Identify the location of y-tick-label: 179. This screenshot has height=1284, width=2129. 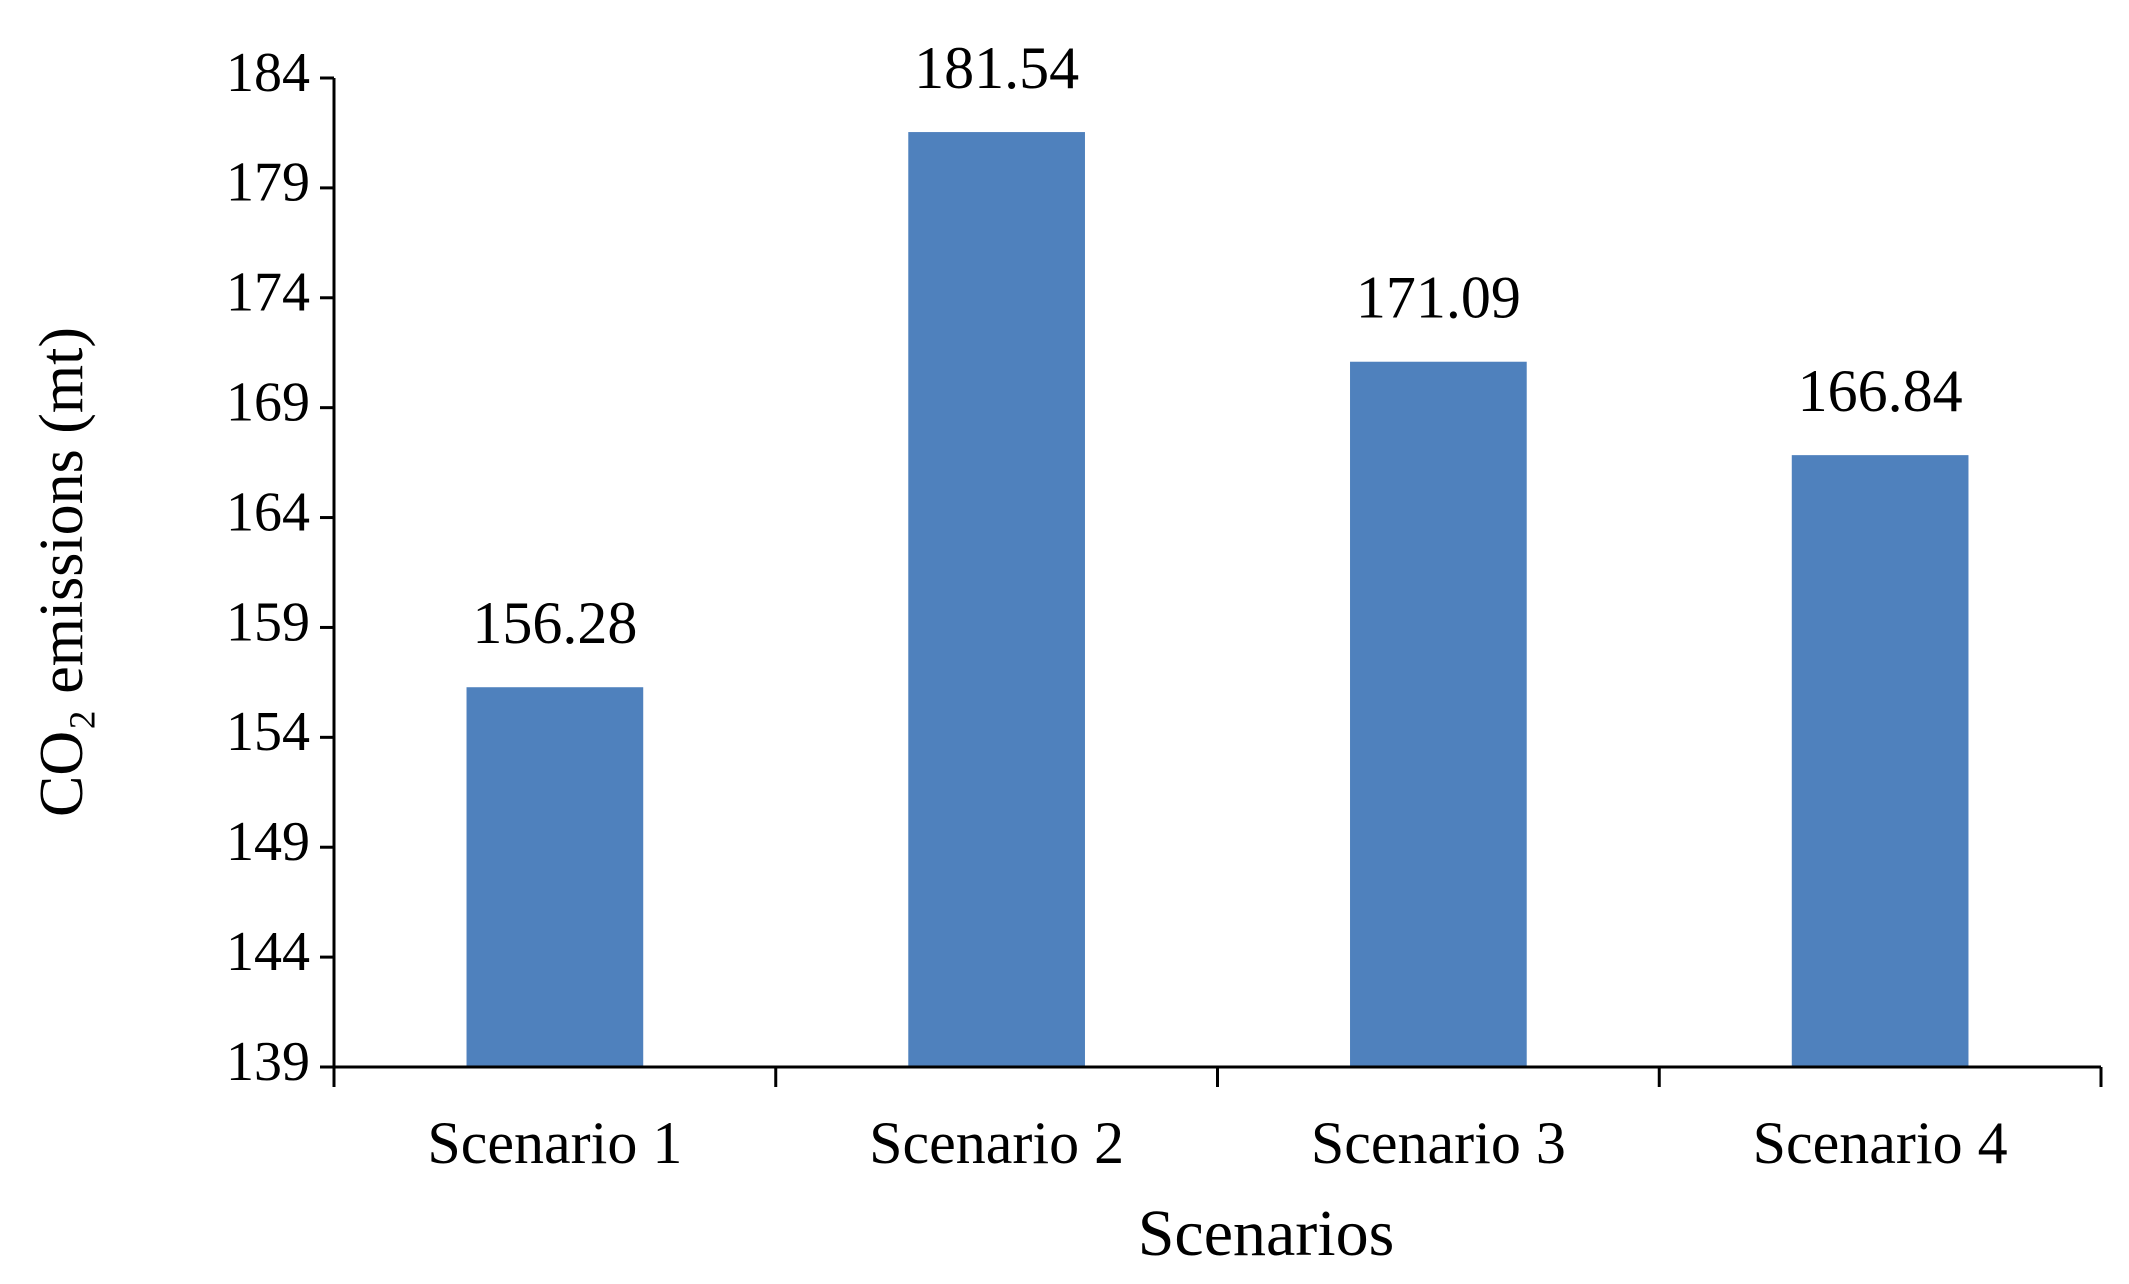
(268, 183).